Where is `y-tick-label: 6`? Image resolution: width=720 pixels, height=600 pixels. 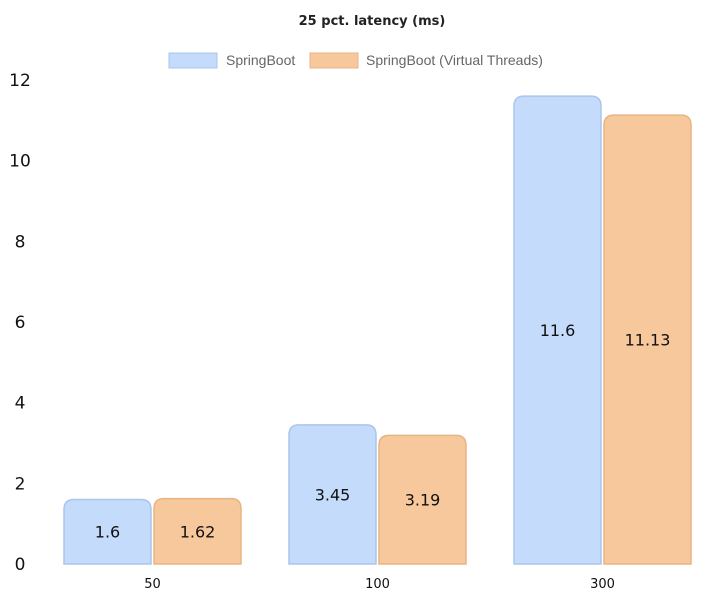
y-tick-label: 6 is located at coordinates (20, 323).